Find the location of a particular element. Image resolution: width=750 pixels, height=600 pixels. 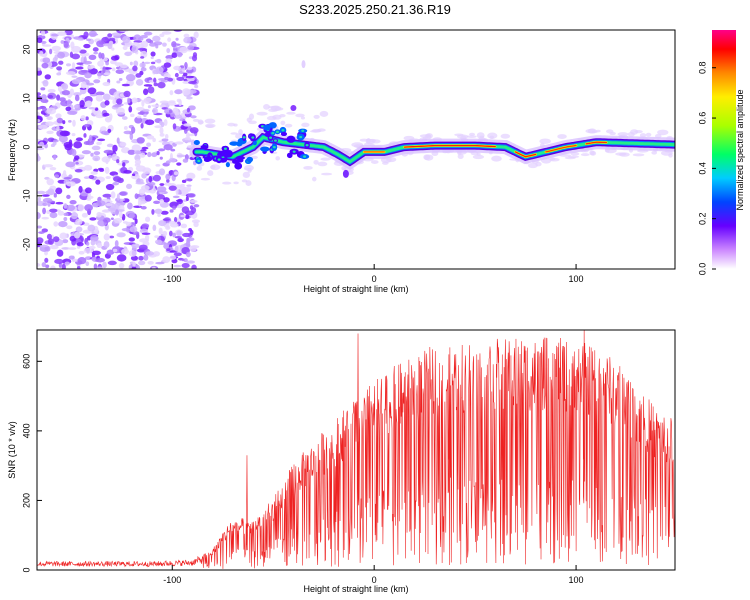

heatmap-ridge-core is located at coordinates (525, 154).